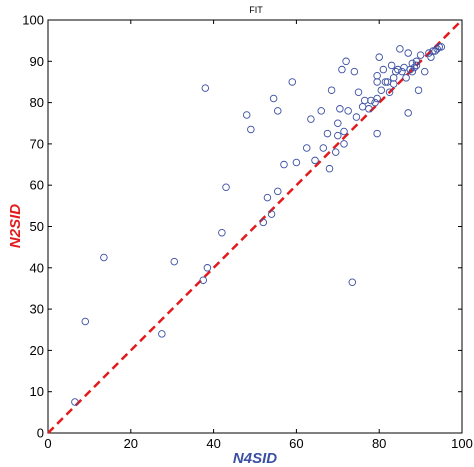 The image size is (474, 467). Describe the element at coordinates (33, 20) in the screenshot. I see `y-tick-label: 100` at that location.